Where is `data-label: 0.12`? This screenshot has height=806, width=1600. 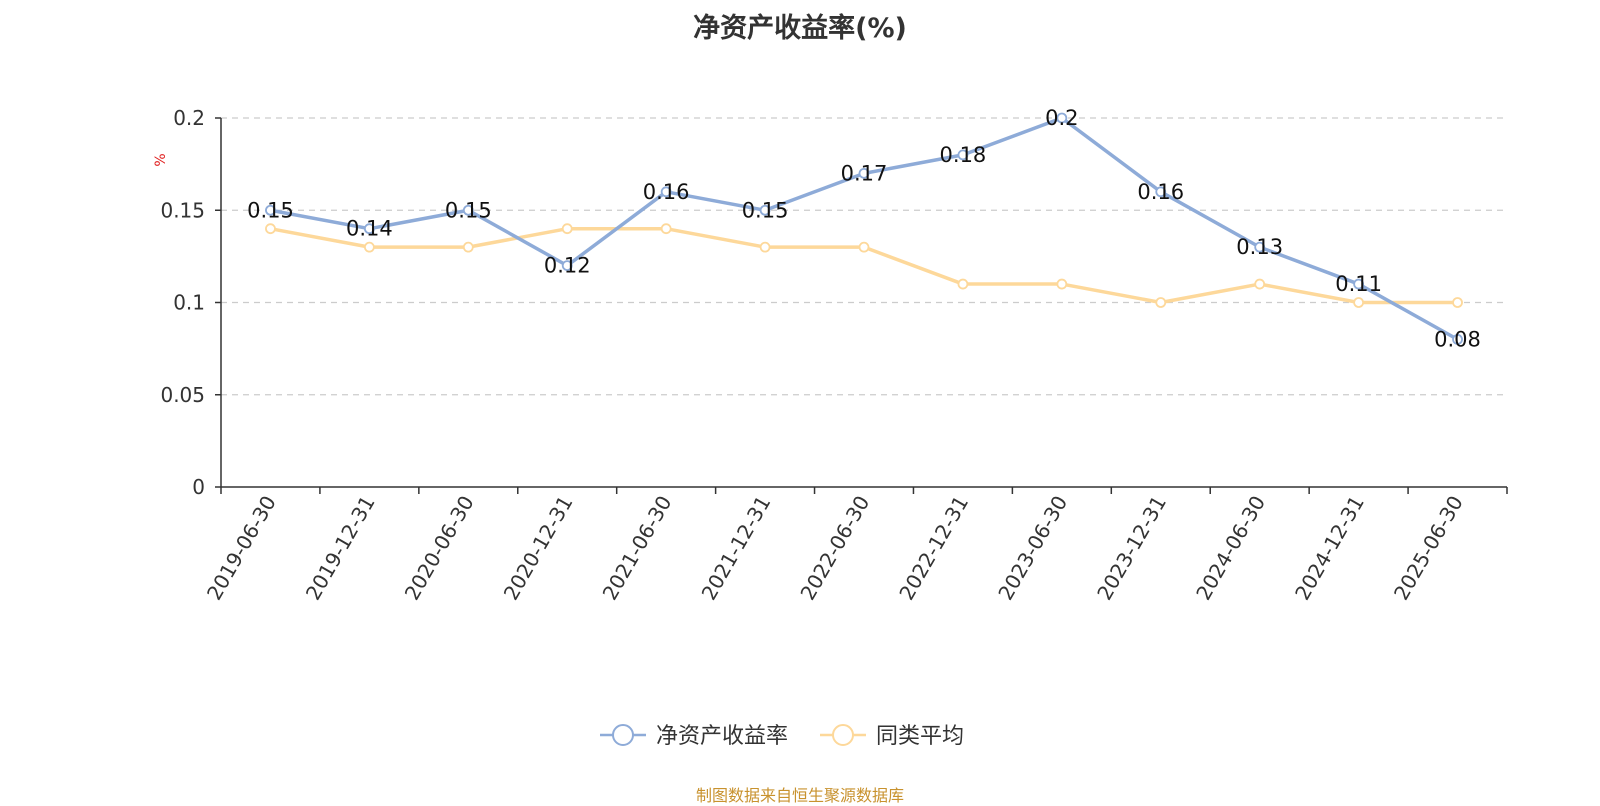
data-label: 0.12 is located at coordinates (567, 266).